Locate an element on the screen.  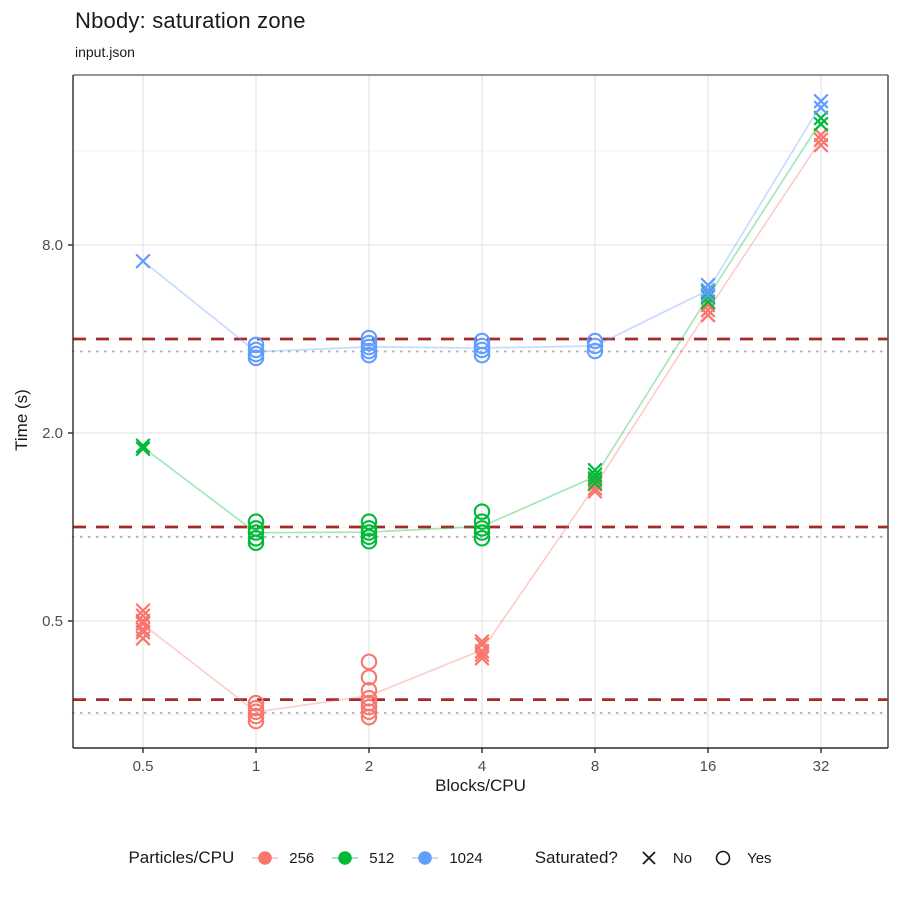
open-circle-icon is located at coordinates (723, 858).